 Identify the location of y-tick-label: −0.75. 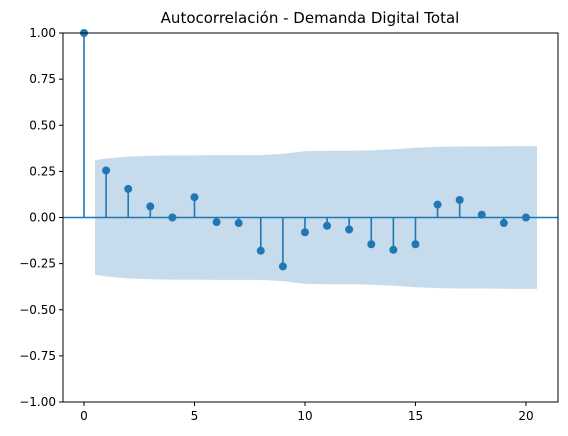
(37, 356).